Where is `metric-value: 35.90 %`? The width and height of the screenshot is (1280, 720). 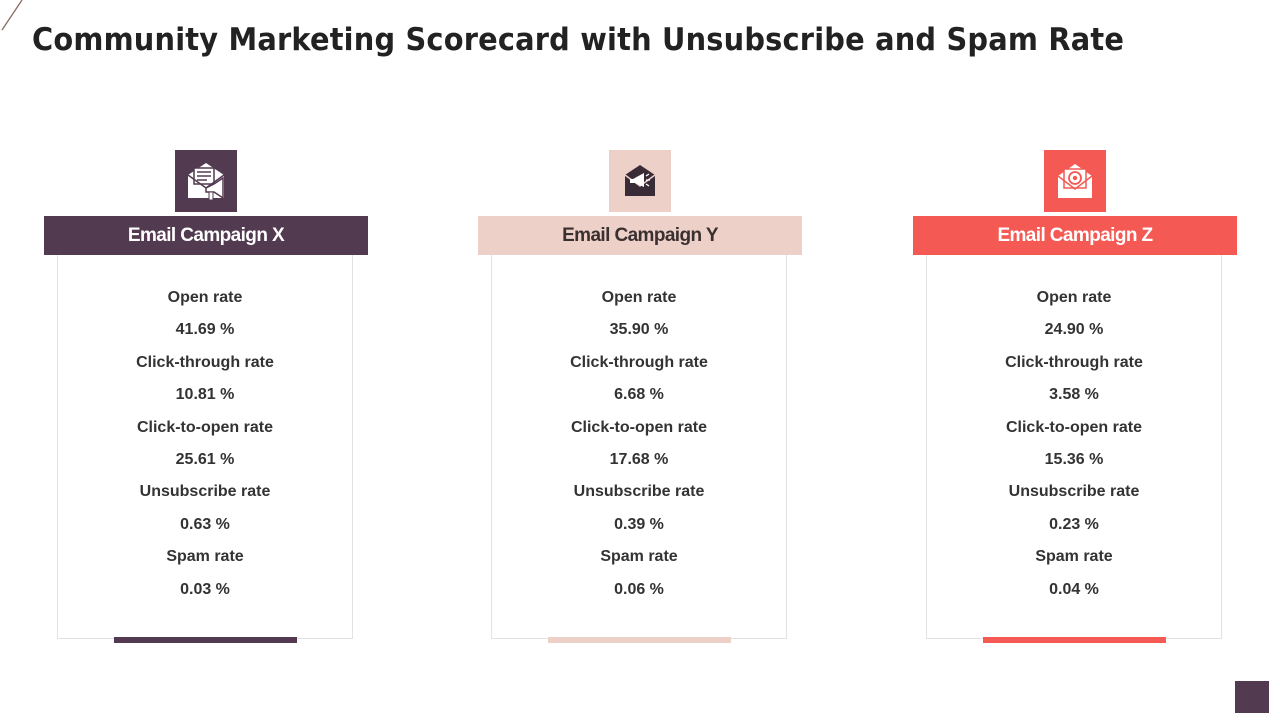
metric-value: 35.90 % is located at coordinates (639, 330).